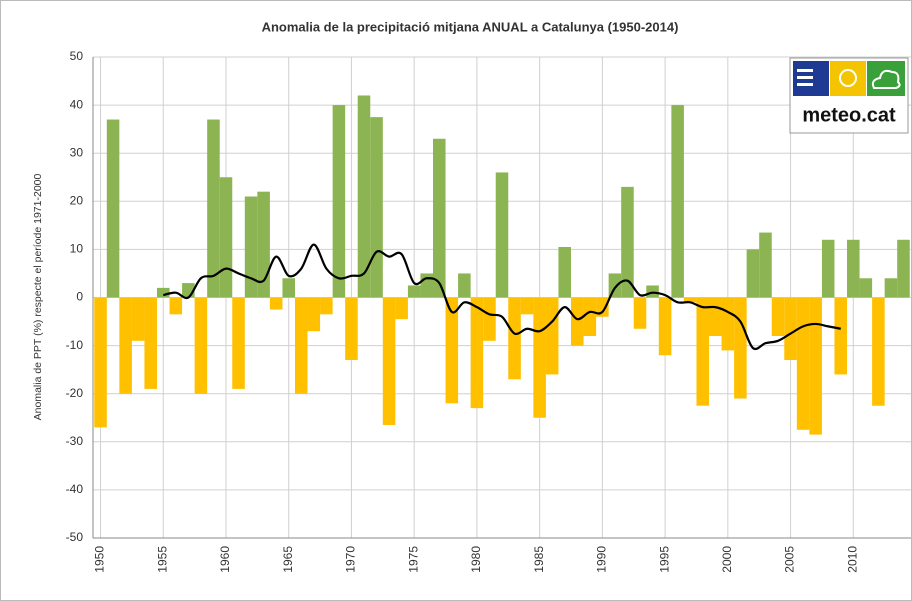 This screenshot has width=912, height=601. What do you see at coordinates (886, 79) in the screenshot?
I see `logo-cloud` at bounding box center [886, 79].